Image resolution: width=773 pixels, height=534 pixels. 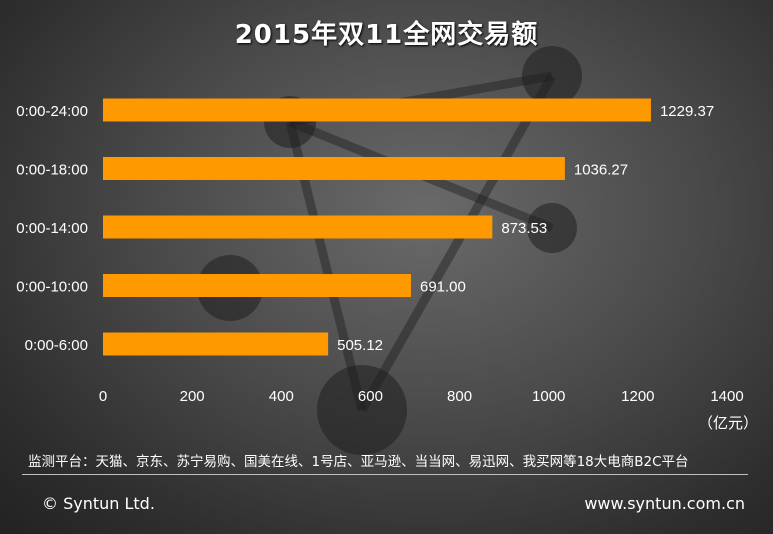 I want to click on divider, so click(x=385, y=474).